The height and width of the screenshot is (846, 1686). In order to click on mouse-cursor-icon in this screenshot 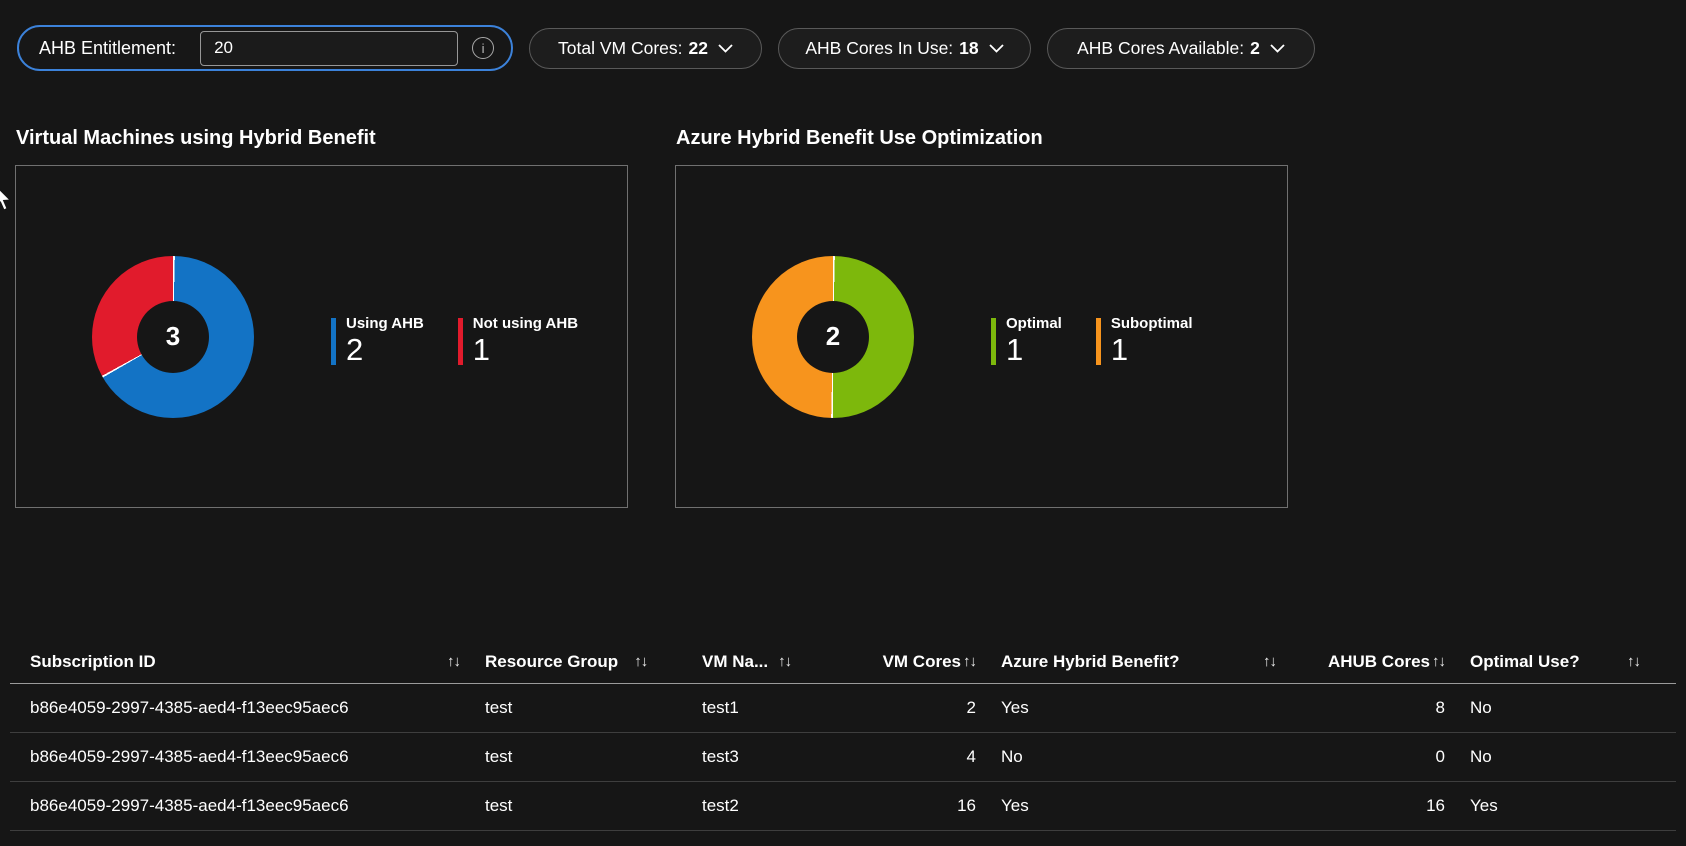, I will do `click(6, 200)`.